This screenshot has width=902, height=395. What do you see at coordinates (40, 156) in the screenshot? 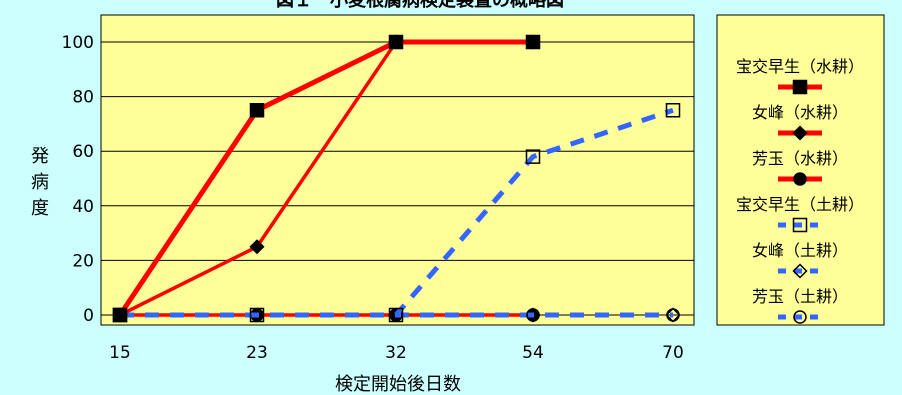
I see `y-axis-label-char: 発` at bounding box center [40, 156].